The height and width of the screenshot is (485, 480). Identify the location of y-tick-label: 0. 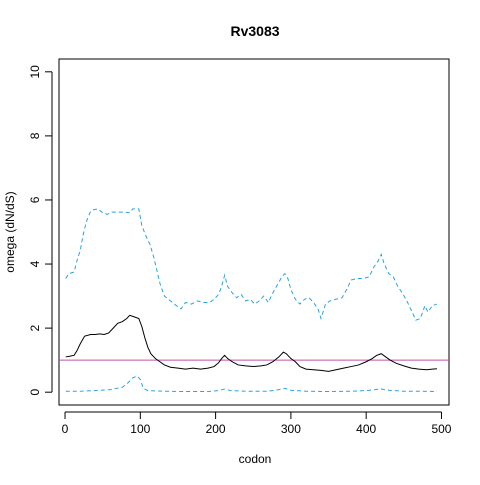
(35, 392).